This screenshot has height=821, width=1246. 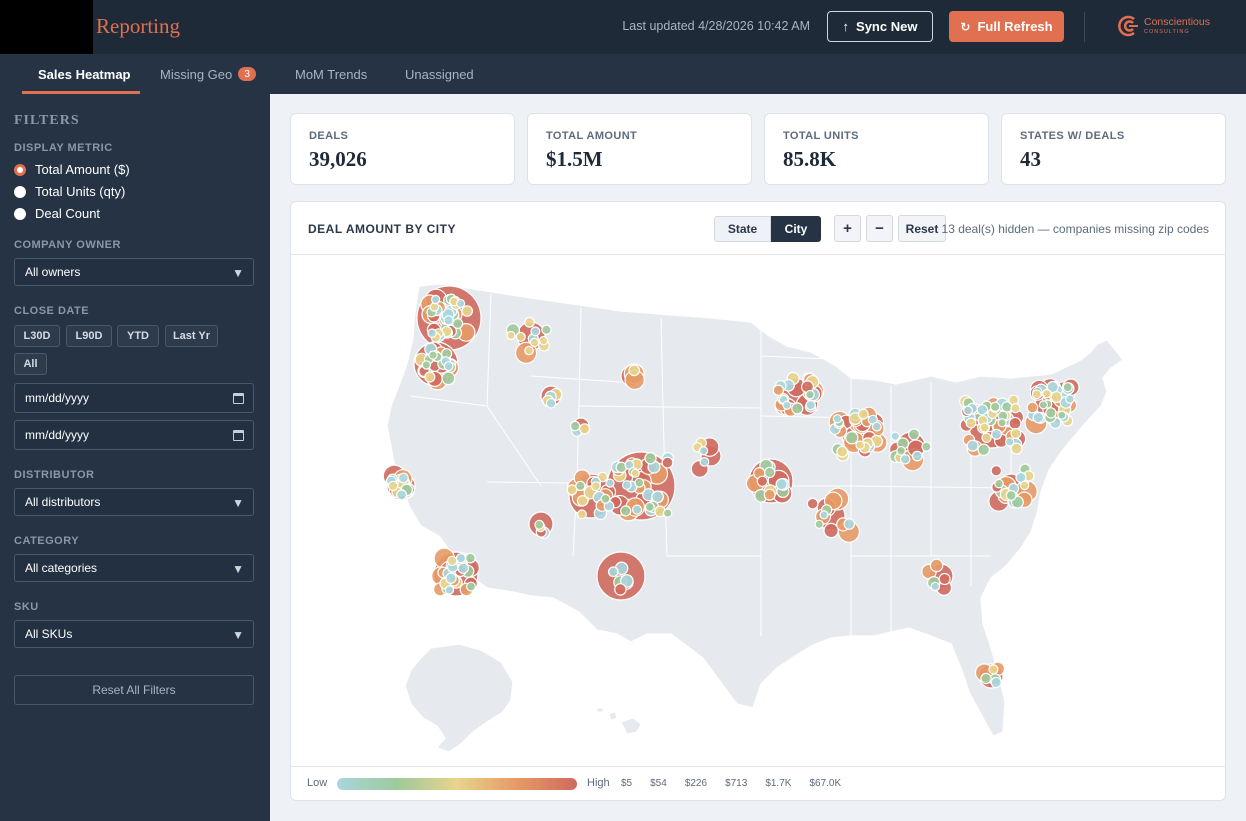 What do you see at coordinates (37, 336) in the screenshot?
I see `date-chip-l30d: L30D` at bounding box center [37, 336].